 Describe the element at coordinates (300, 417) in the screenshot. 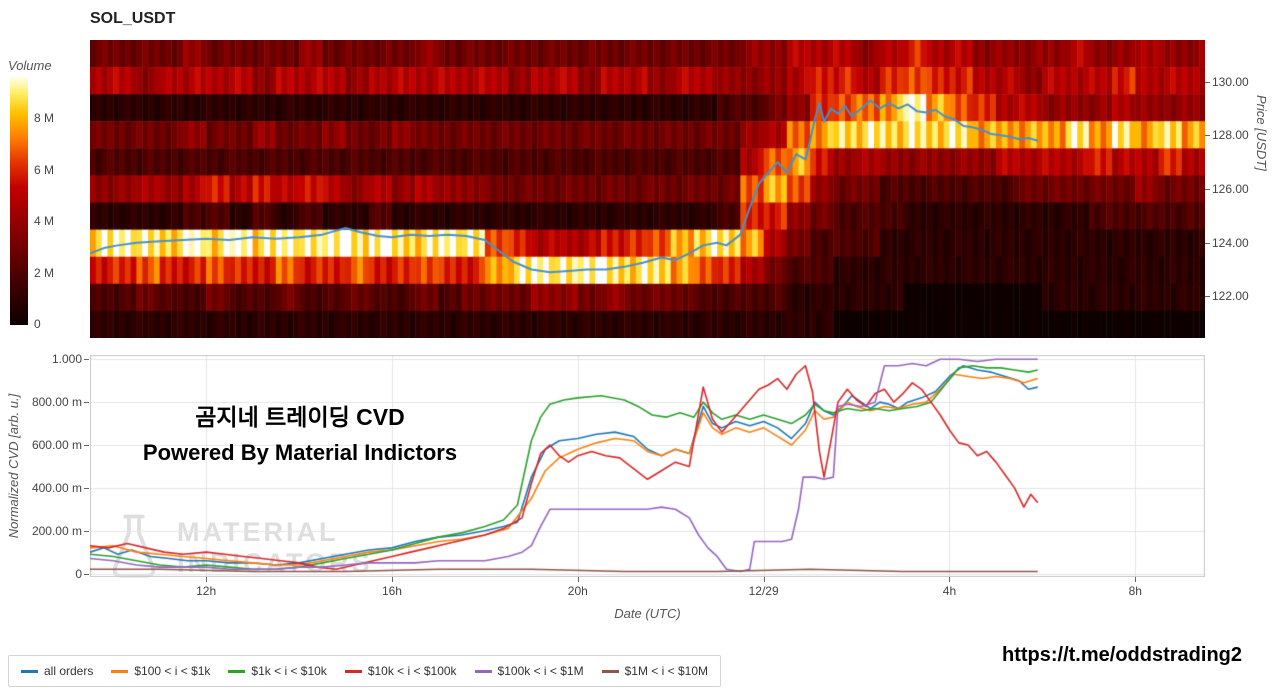

I see `overlay-caption-korean: 곰지네 트레이딩 CVD` at that location.